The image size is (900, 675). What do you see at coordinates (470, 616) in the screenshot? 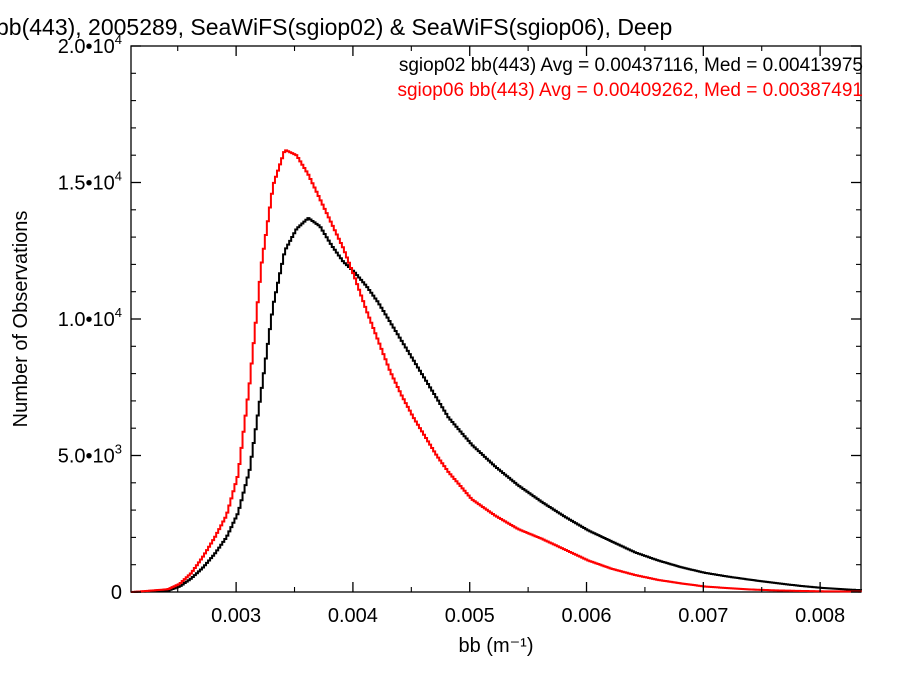
I see `x-tick-label-2: 0.005` at bounding box center [470, 616].